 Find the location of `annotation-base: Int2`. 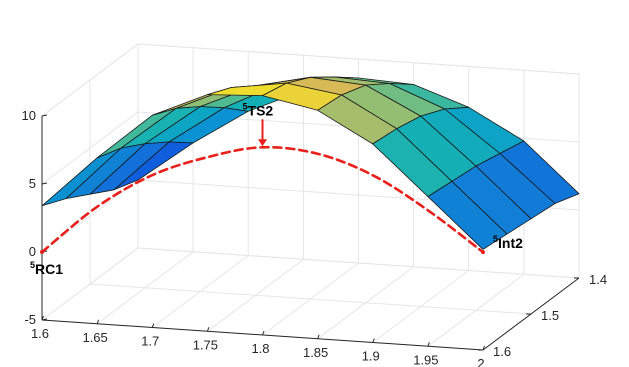

annotation-base: Int2 is located at coordinates (510, 243).